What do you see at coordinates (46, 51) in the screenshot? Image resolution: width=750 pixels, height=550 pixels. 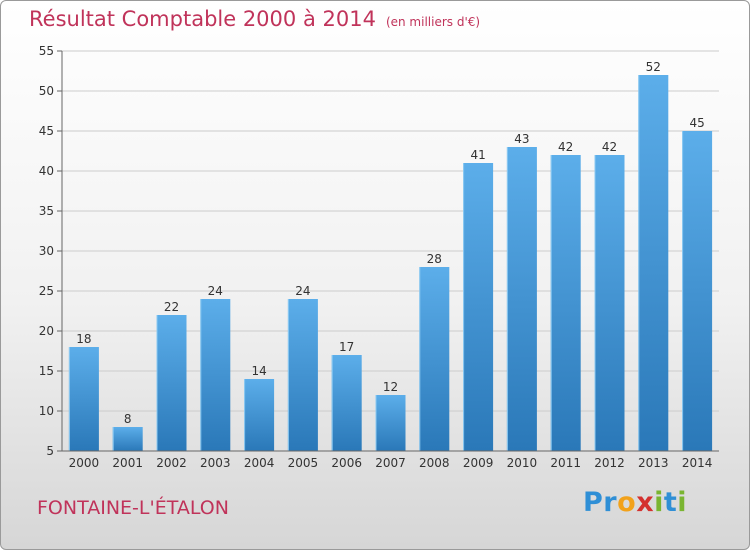 I see `y-tick-label: 55` at bounding box center [46, 51].